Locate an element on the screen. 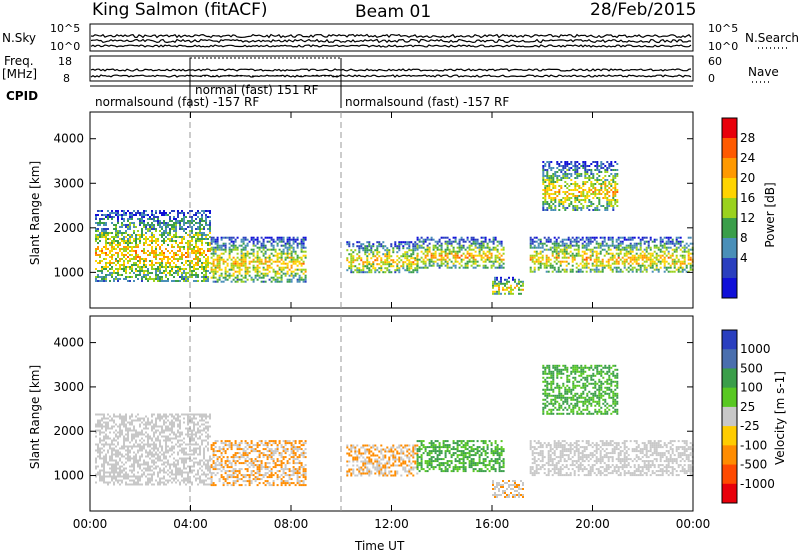 The width and height of the screenshot is (800, 554). freq-trace is located at coordinates (391, 70).